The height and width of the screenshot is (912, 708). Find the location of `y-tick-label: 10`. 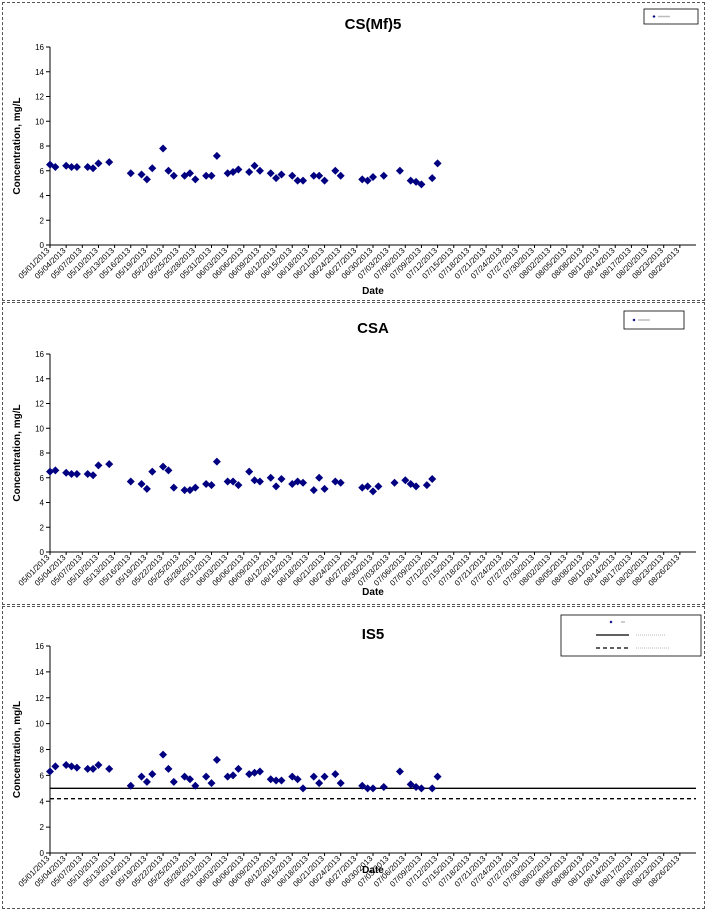

y-tick-label: 10 is located at coordinates (39, 121).